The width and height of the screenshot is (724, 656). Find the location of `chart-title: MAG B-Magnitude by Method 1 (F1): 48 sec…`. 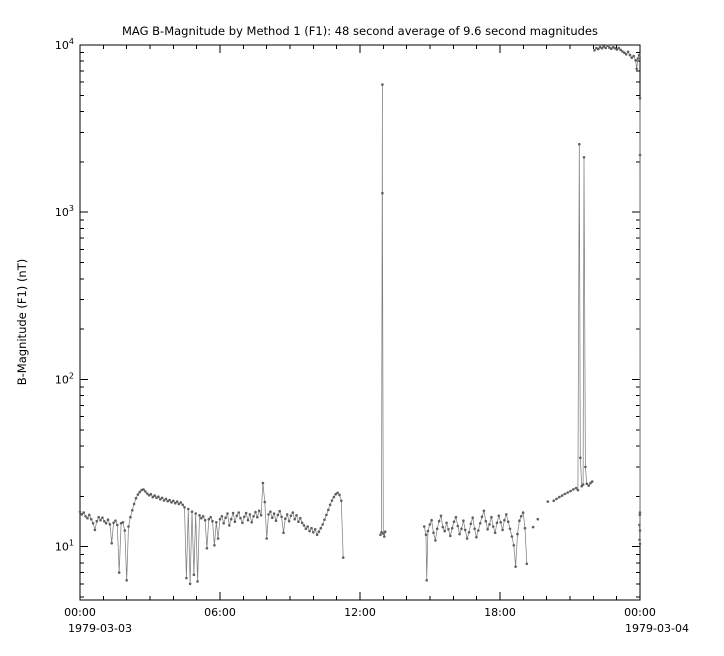

chart-title: MAG B-Magnitude by Method 1 (F1): 48 sec… is located at coordinates (360, 31).